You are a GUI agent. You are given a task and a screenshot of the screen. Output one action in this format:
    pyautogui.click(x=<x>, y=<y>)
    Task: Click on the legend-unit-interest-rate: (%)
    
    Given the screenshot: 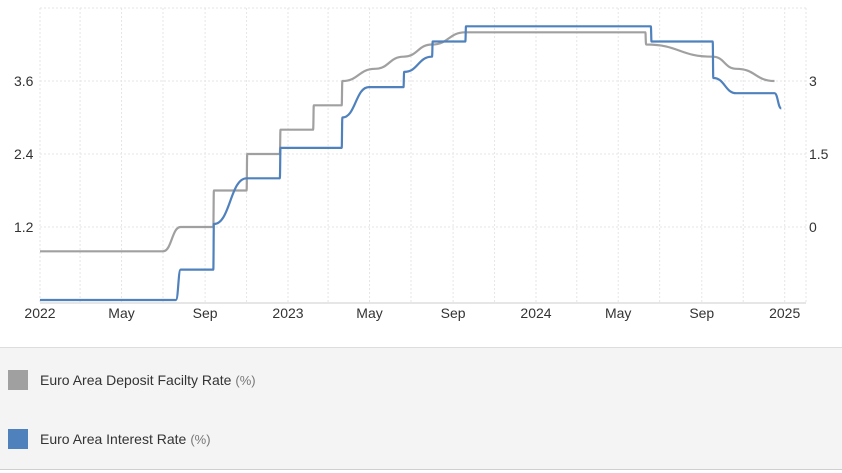 What is the action you would take?
    pyautogui.click(x=200, y=439)
    